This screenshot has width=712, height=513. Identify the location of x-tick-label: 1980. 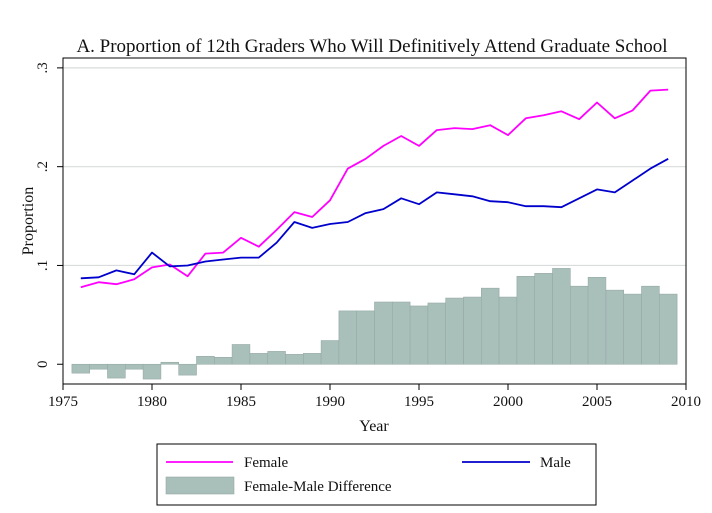
(152, 402).